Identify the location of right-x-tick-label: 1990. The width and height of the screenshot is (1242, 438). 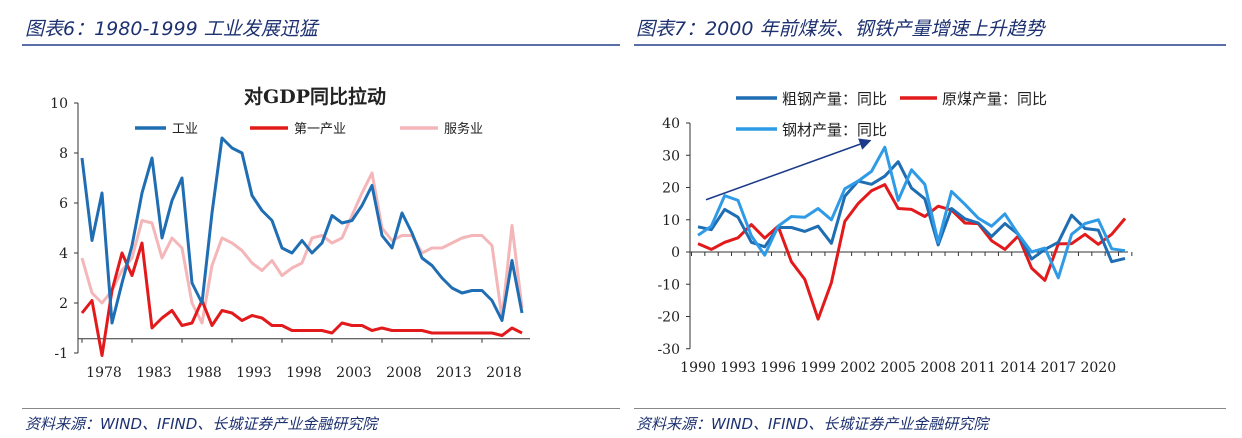
(698, 368).